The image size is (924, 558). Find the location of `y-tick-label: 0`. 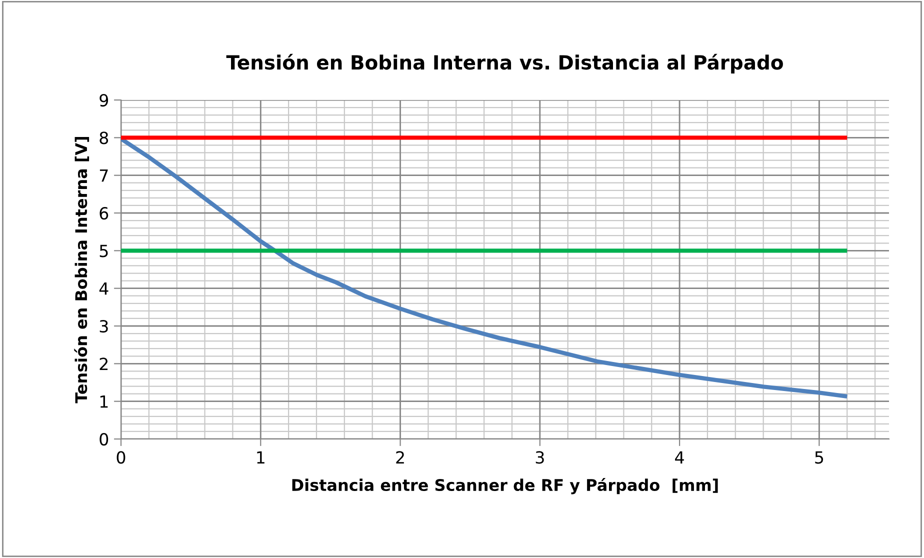

y-tick-label: 0 is located at coordinates (104, 439).